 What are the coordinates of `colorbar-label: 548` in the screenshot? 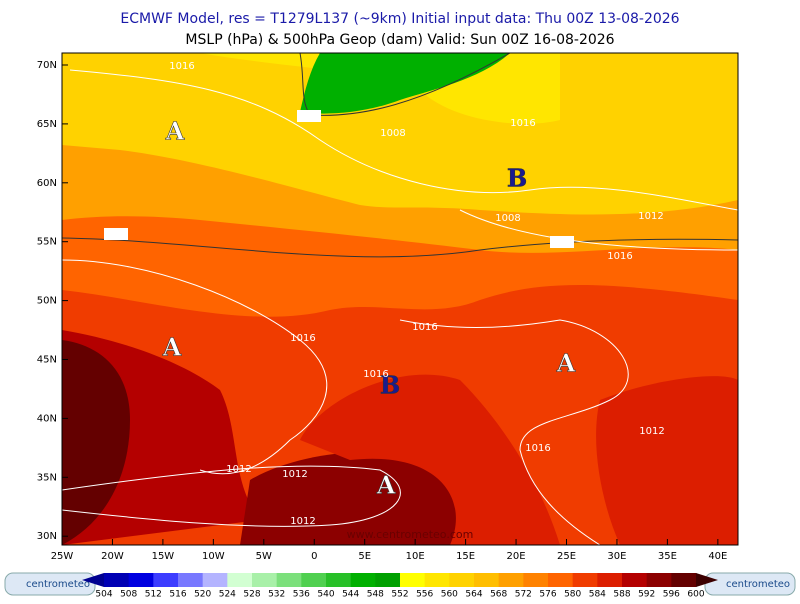 It's located at (375, 595).